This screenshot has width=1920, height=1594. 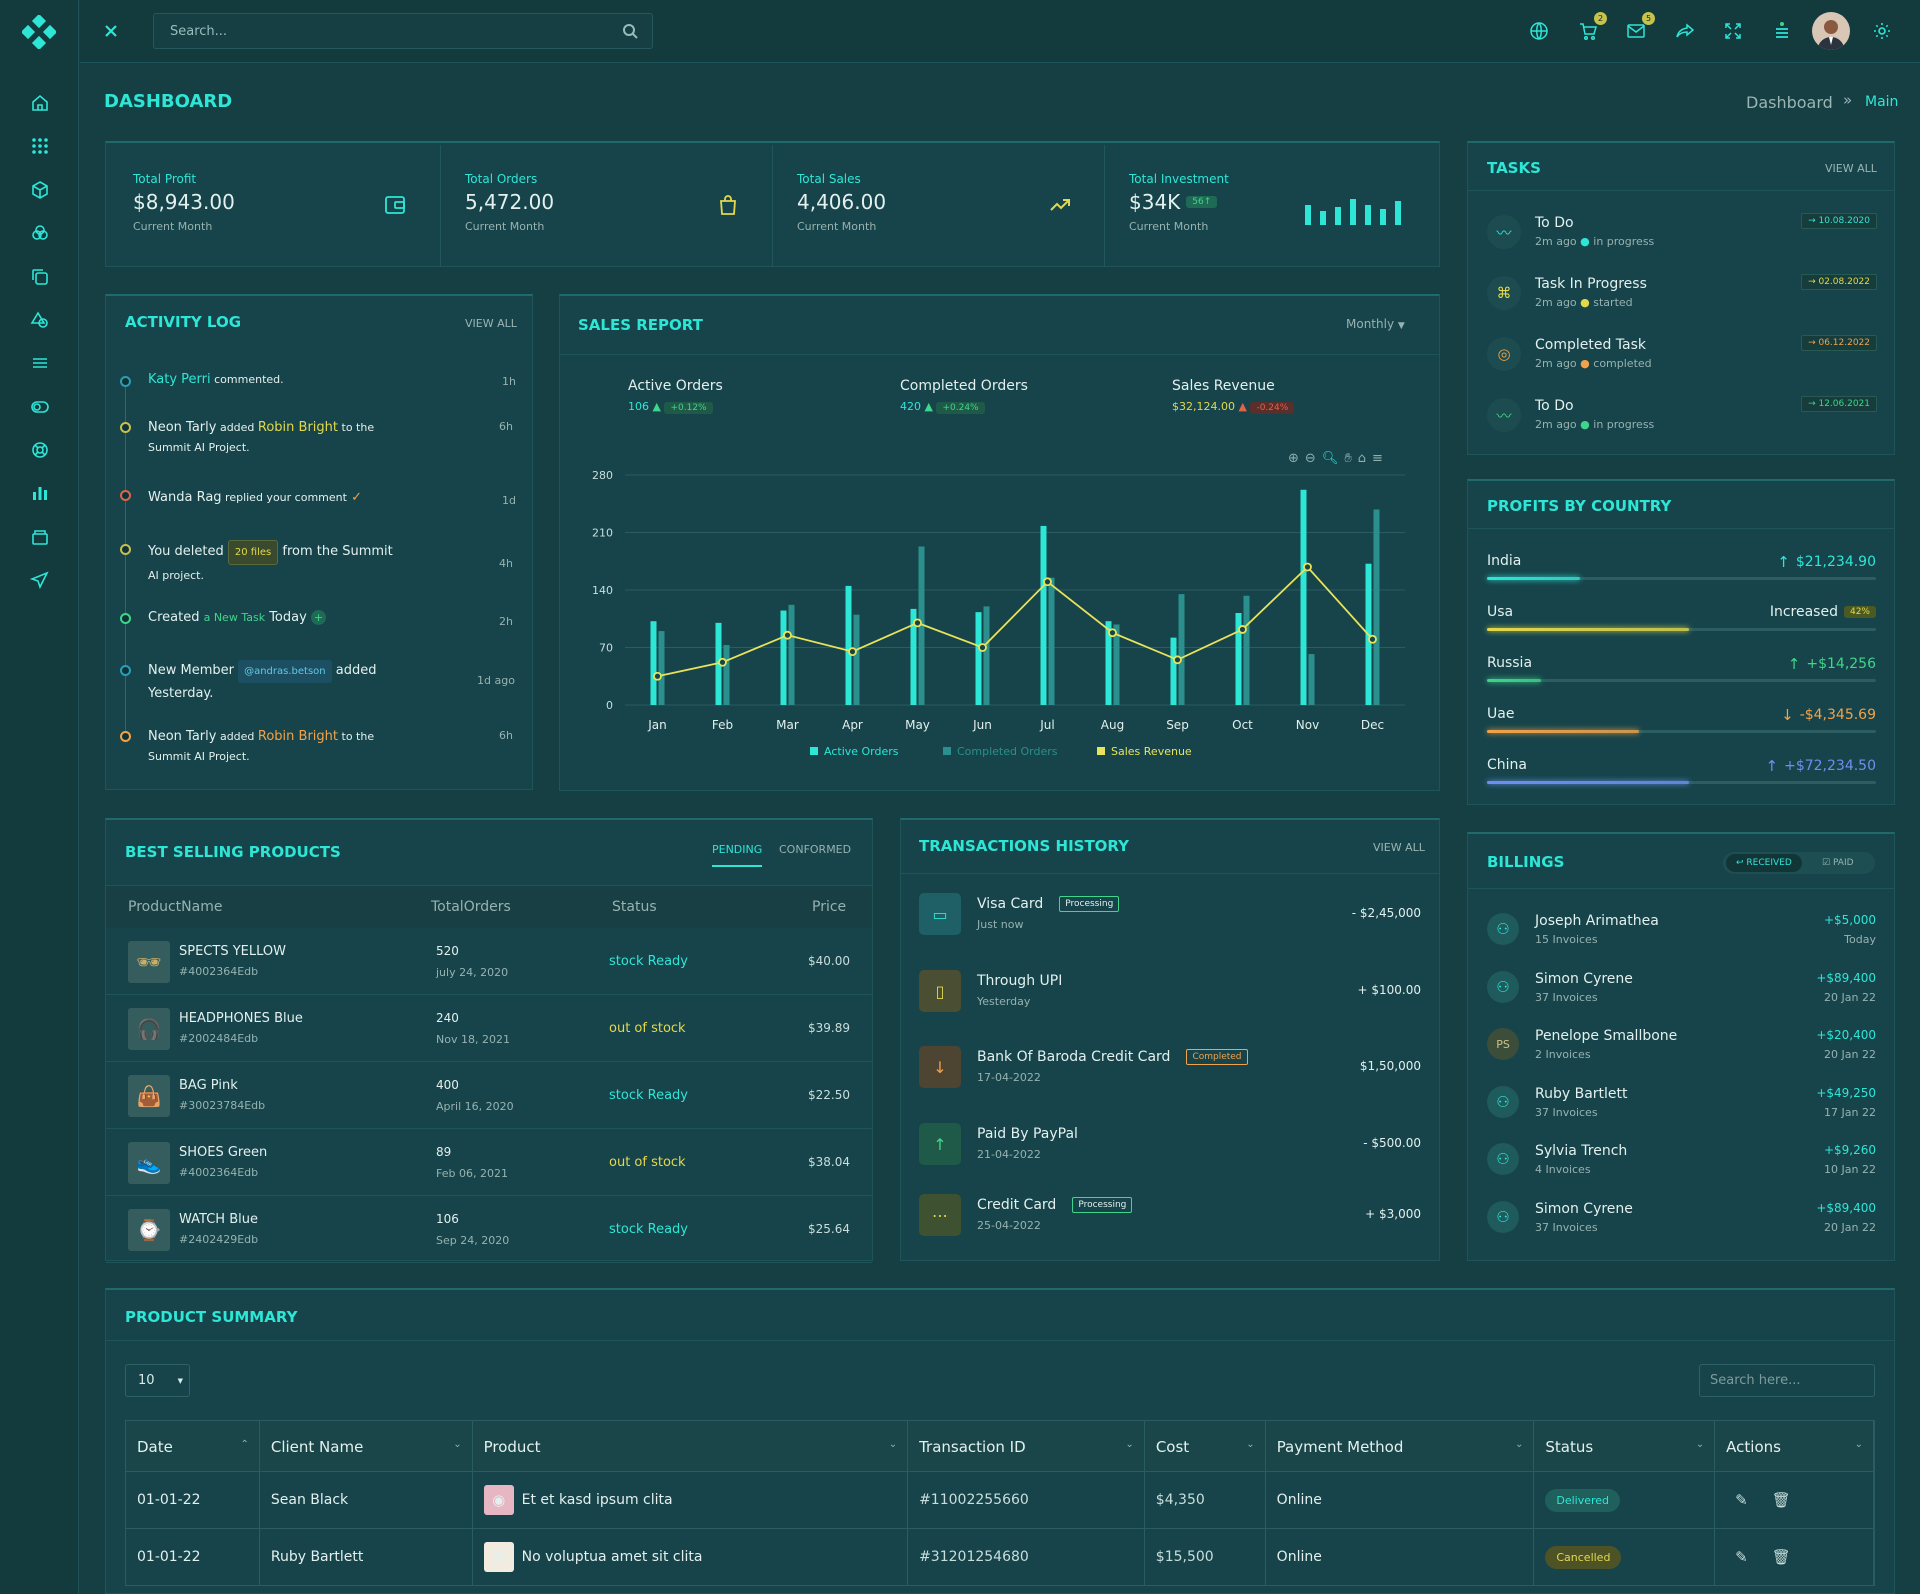 I want to click on tab-pending: PENDING, so click(x=737, y=855).